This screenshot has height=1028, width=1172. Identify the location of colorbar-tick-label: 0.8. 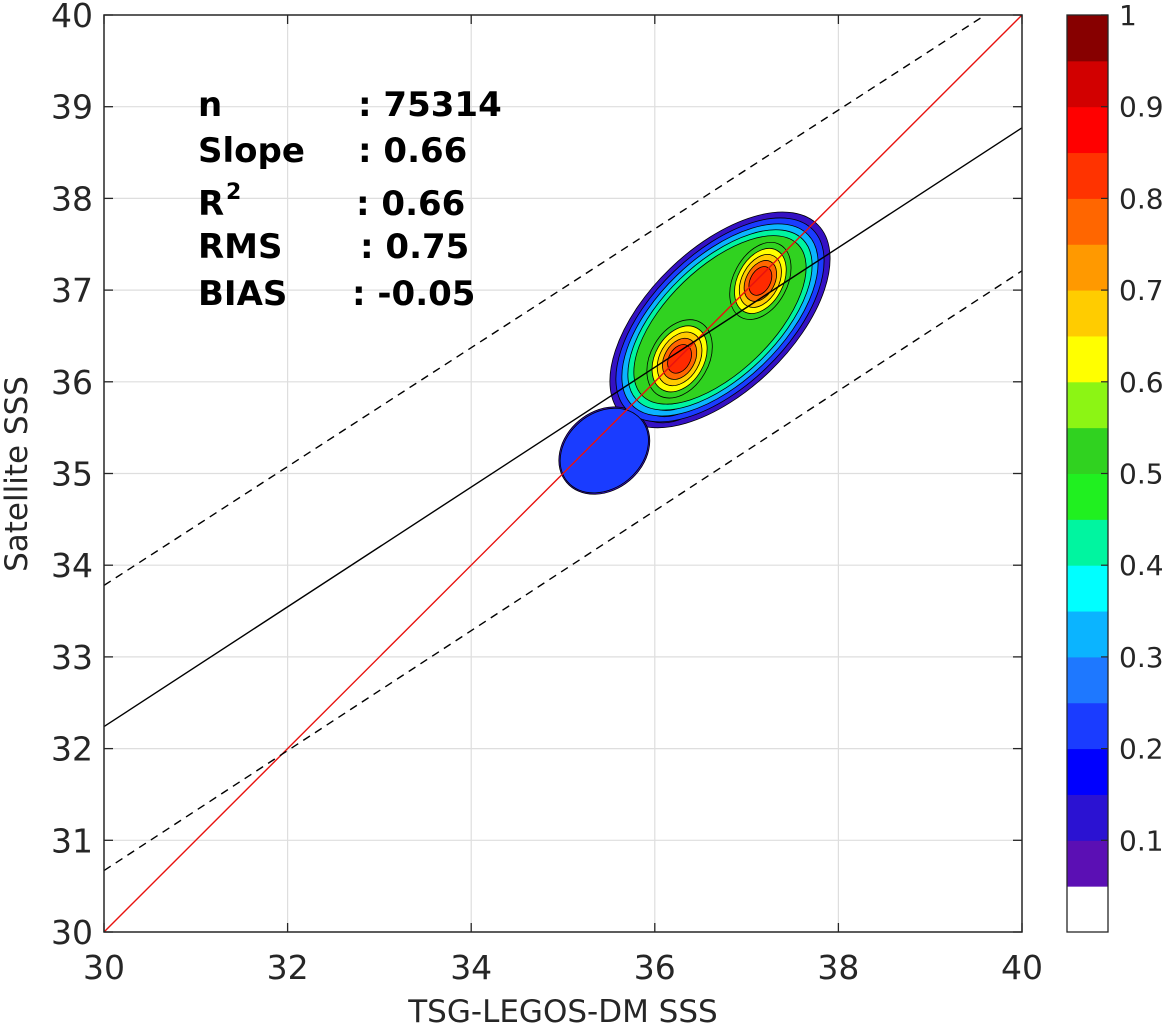
(1141, 198).